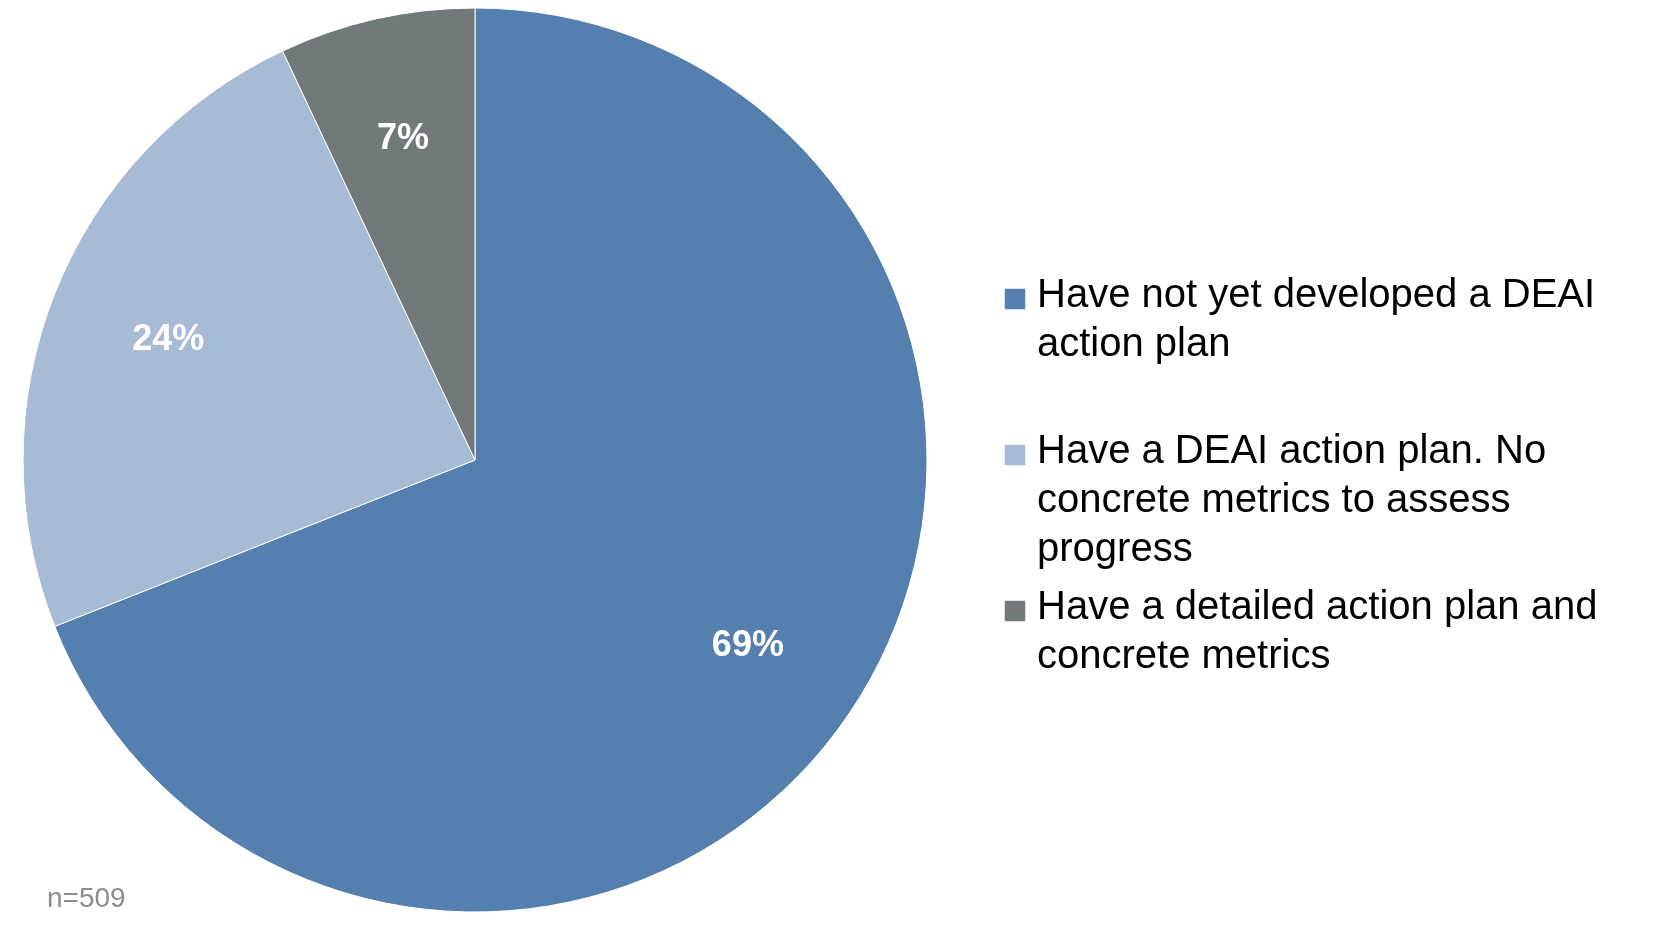 The width and height of the screenshot is (1666, 925). Describe the element at coordinates (403, 136) in the screenshot. I see `data-label: 7%` at that location.